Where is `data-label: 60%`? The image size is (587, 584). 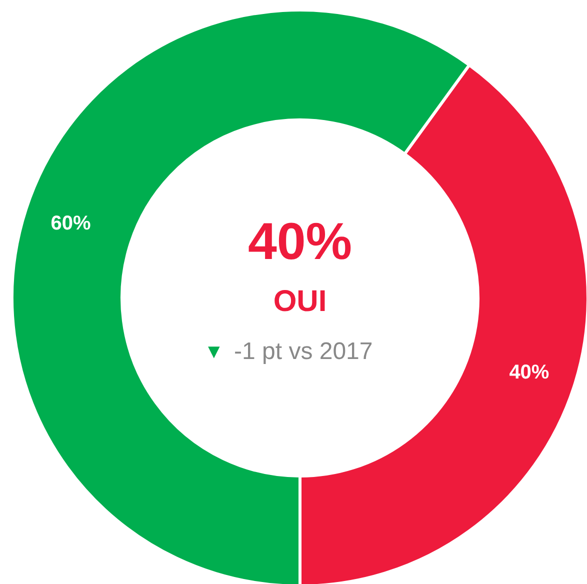 data-label: 60% is located at coordinates (71, 223).